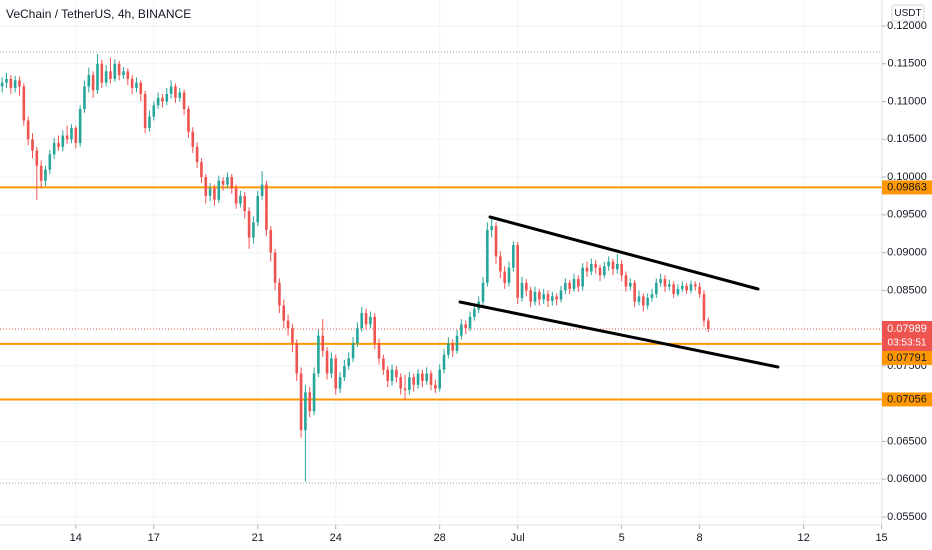 The image size is (932, 550). I want to click on x-tick-label: 24, so click(336, 538).